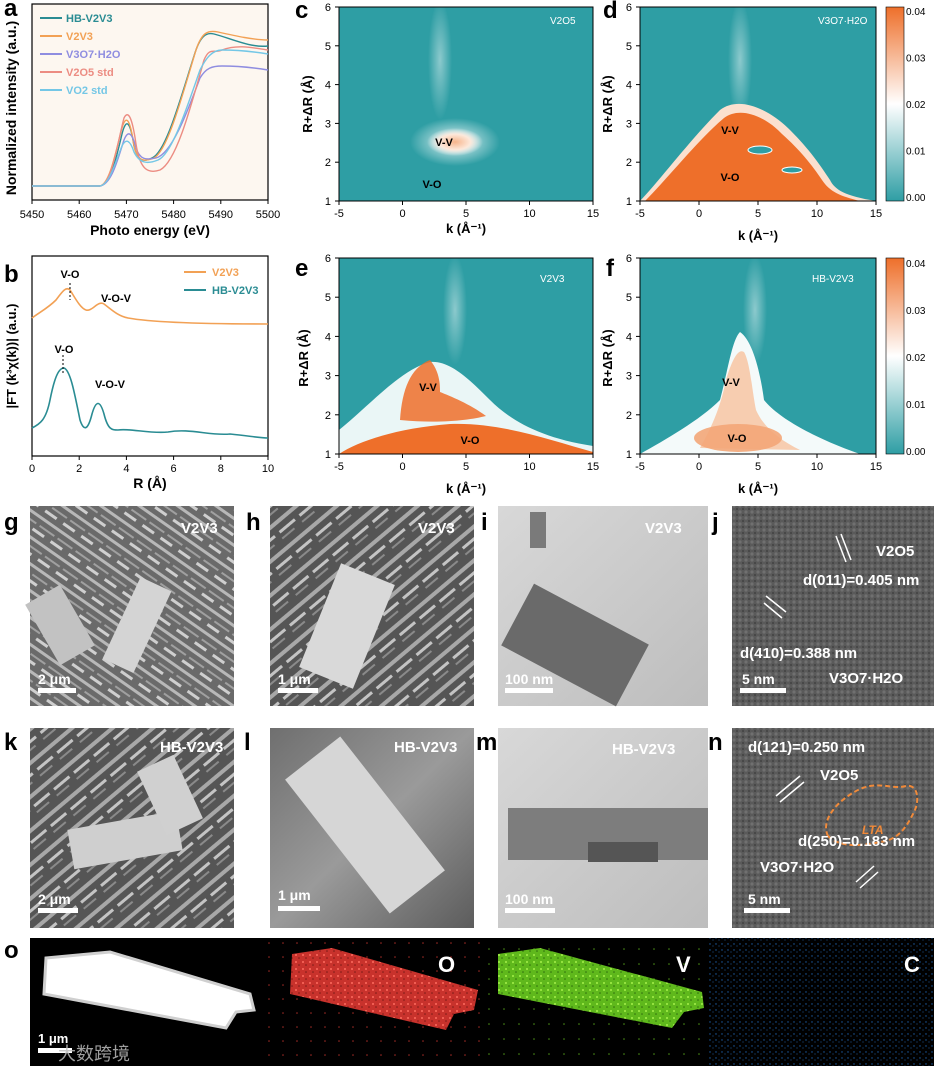 This screenshot has height=1069, width=938. I want to click on eds-map-c, so click(821, 1002).